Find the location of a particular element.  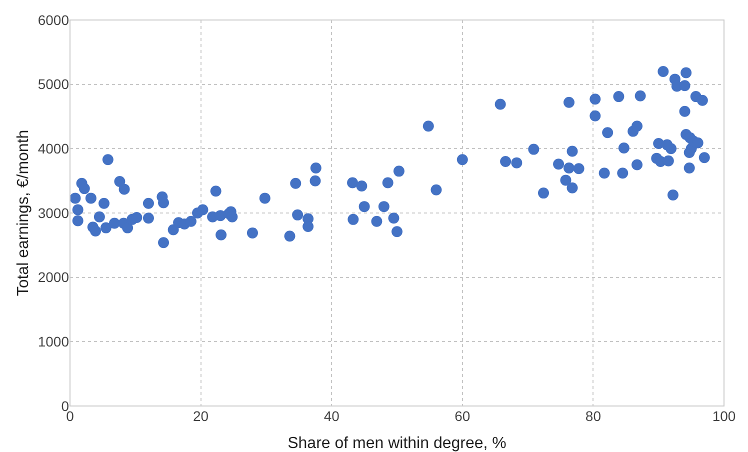

x-tick-label: 100 is located at coordinates (724, 416).